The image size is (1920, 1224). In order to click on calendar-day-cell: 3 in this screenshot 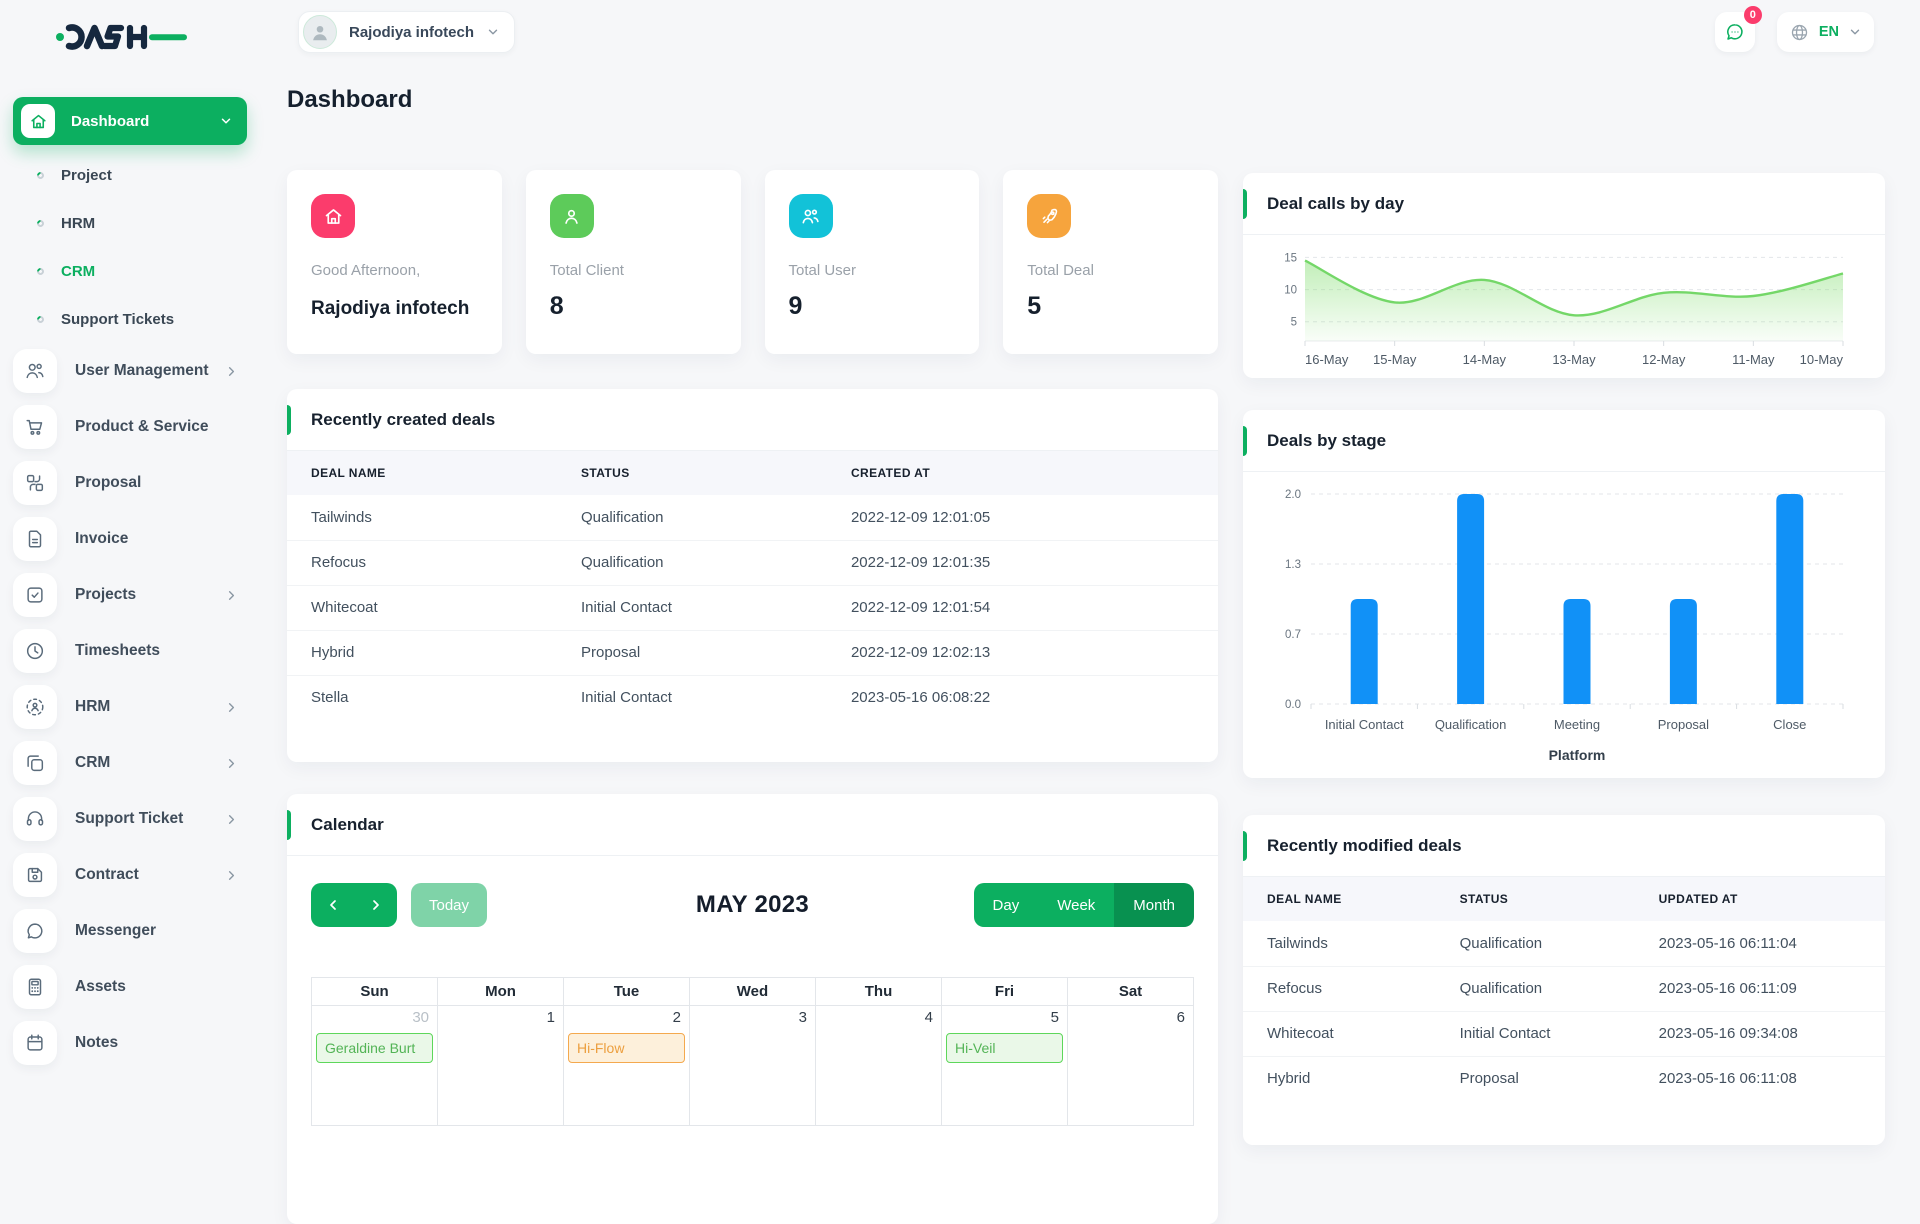, I will do `click(752, 1065)`.